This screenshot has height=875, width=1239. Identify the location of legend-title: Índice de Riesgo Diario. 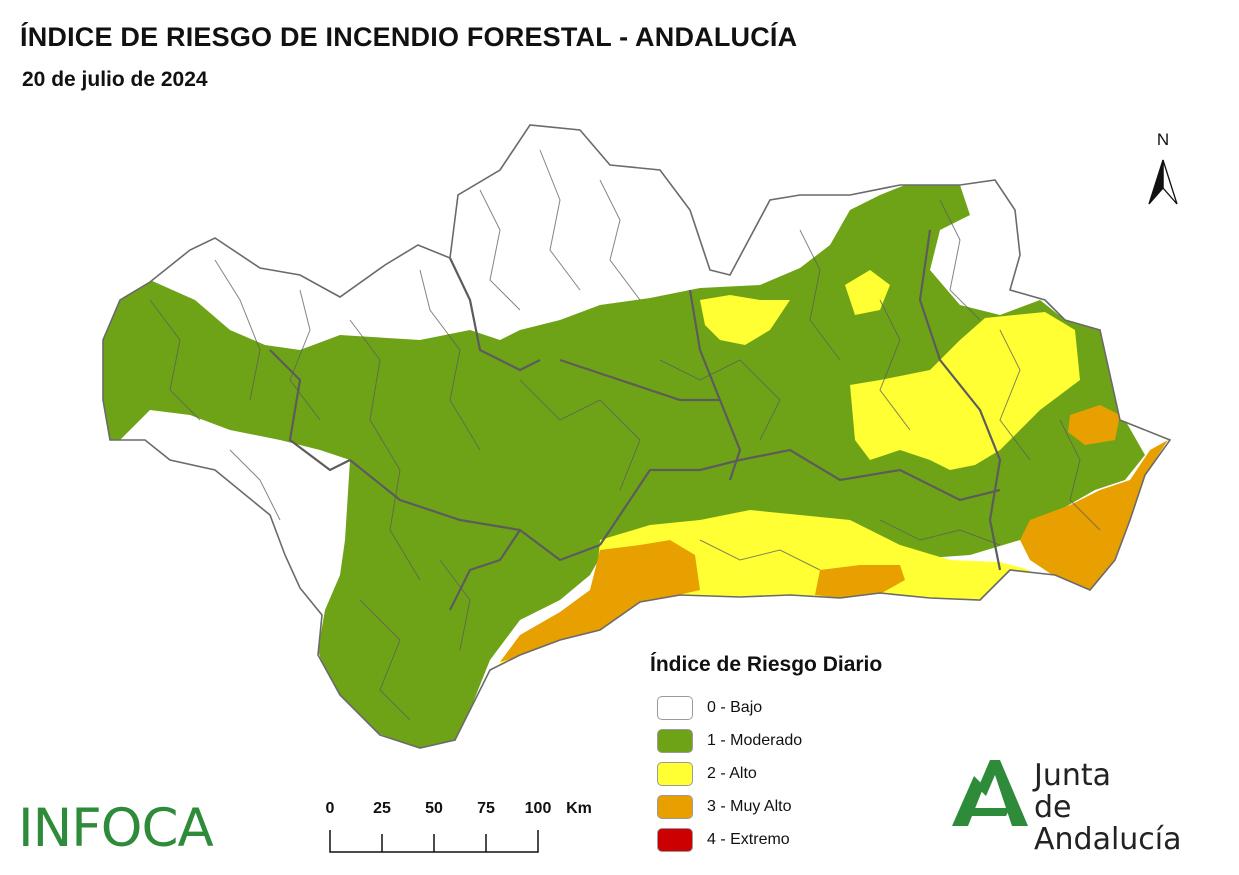
(766, 665).